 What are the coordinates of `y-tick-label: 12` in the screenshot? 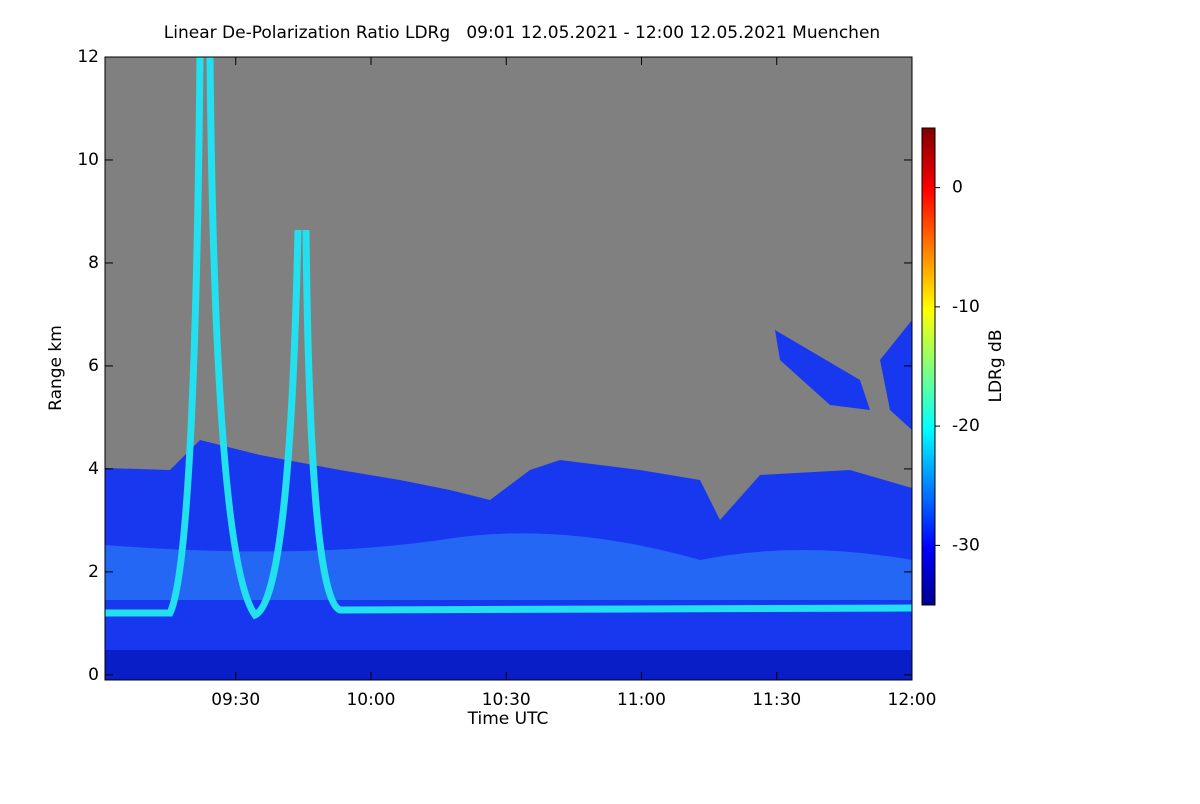 It's located at (88, 57).